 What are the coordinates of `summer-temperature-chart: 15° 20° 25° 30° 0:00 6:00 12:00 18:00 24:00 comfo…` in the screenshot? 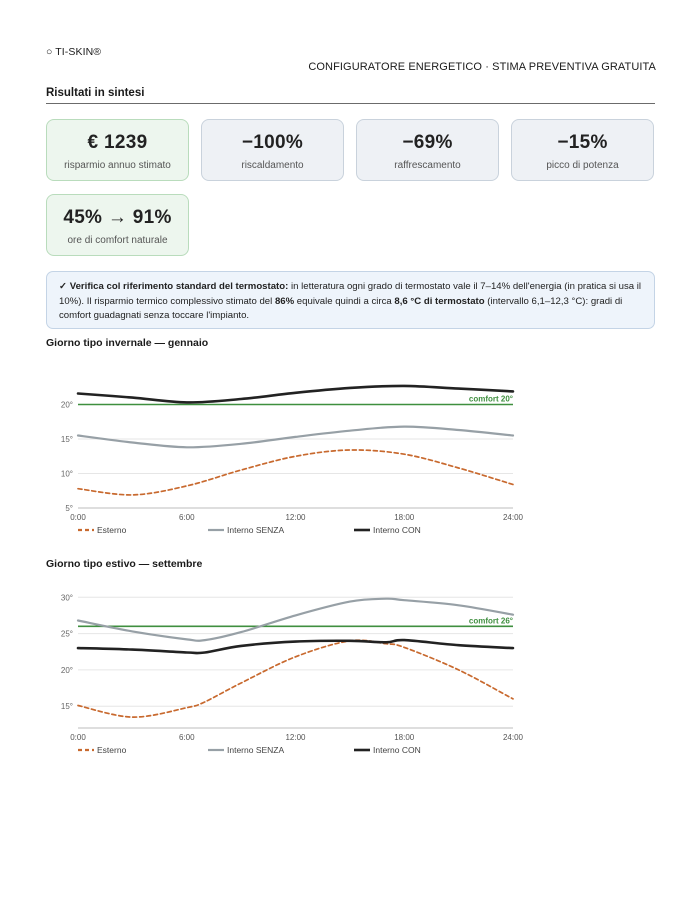 It's located at (292, 674).